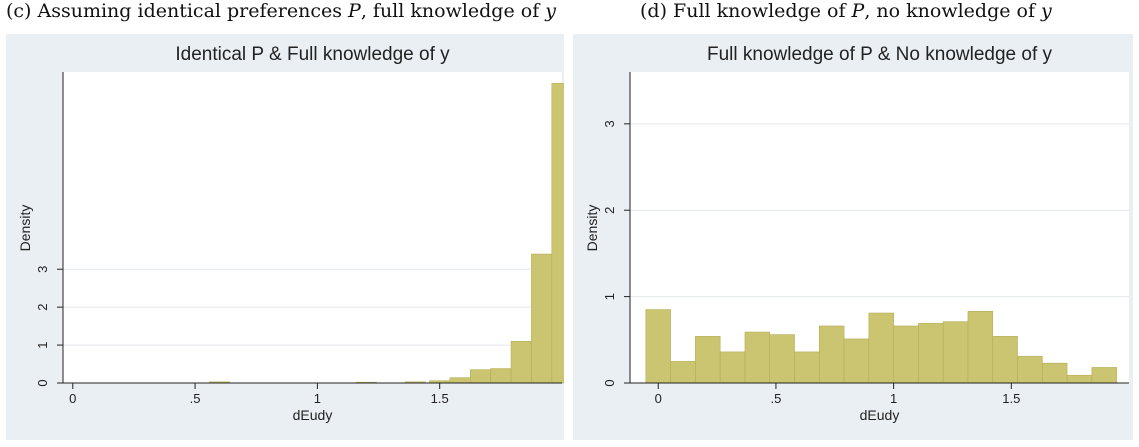 The image size is (1139, 447). I want to click on chartc-y-tick-label: 2, so click(42, 307).